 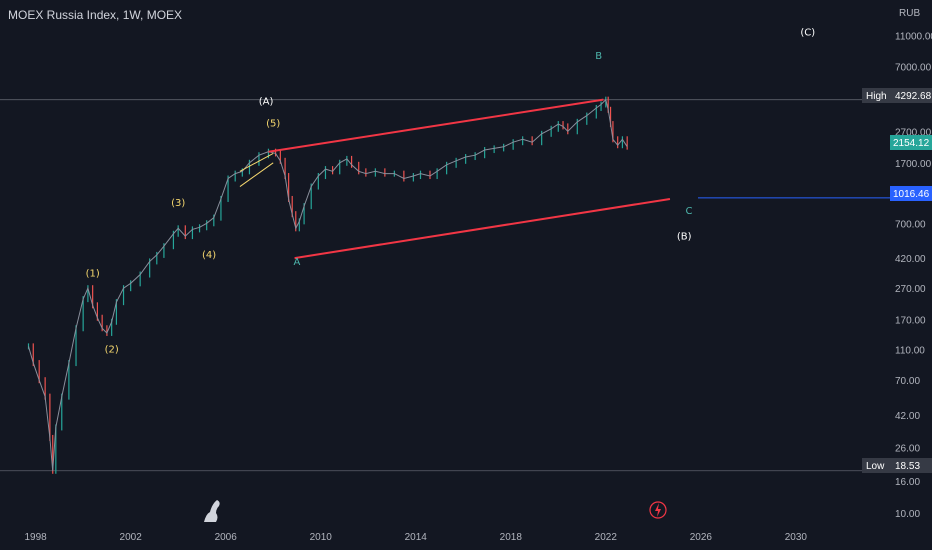 I want to click on x-tick-label: 2006, so click(x=226, y=537).